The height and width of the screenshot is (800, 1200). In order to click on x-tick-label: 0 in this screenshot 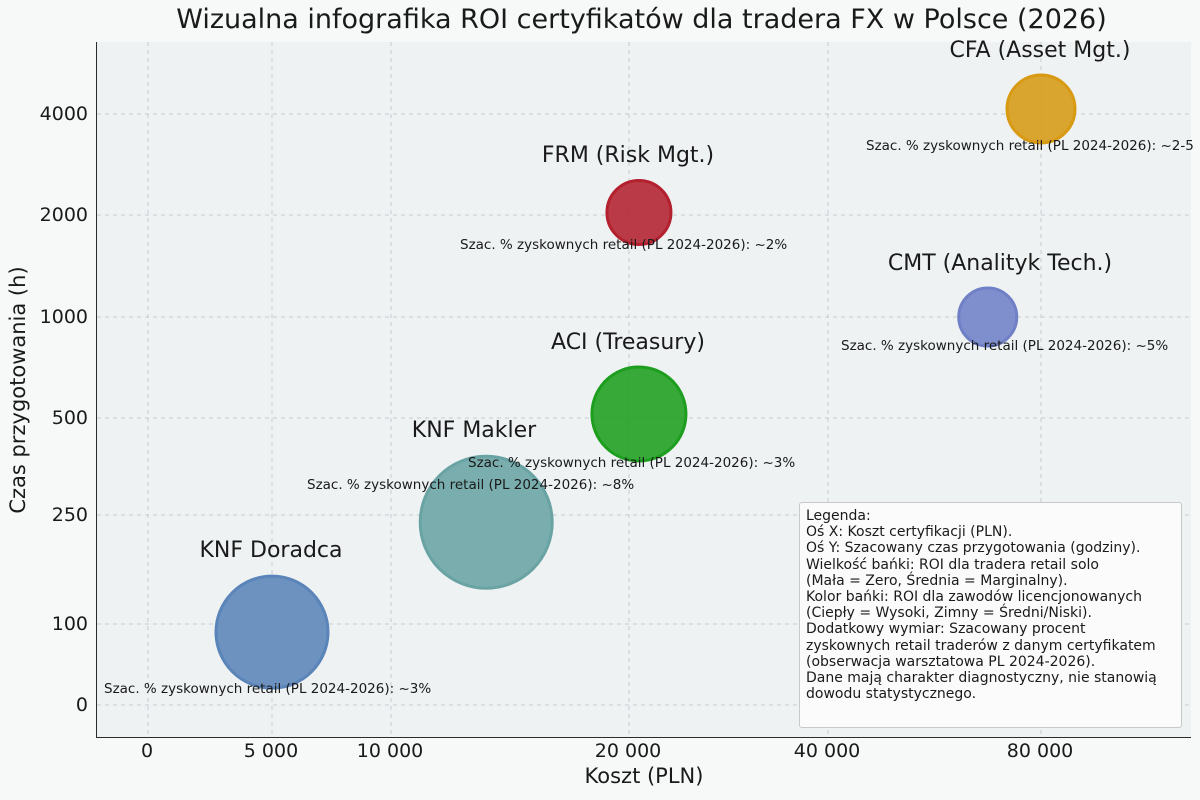, I will do `click(147, 751)`.